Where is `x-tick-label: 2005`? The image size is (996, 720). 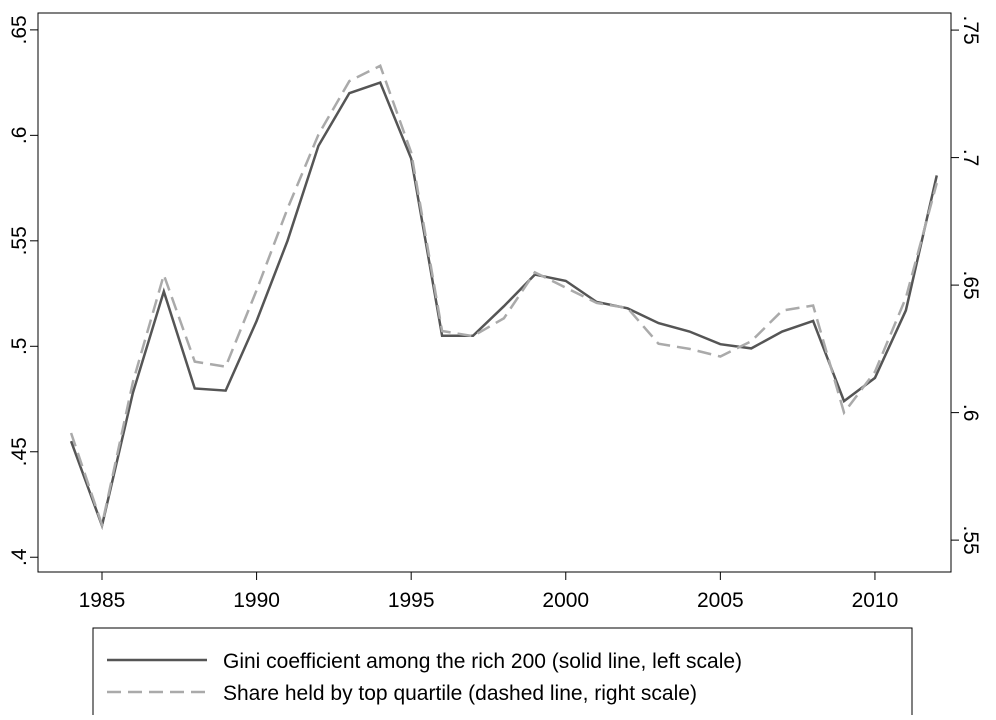 x-tick-label: 2005 is located at coordinates (720, 600).